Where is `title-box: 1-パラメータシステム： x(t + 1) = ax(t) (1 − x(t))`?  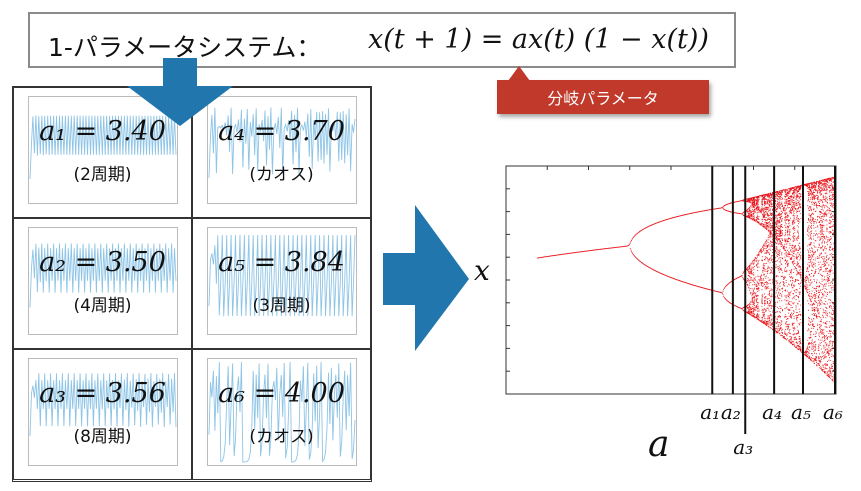 title-box: 1-パラメータシステム： x(t + 1) = ax(t) (1 − x(t)) is located at coordinates (382, 40).